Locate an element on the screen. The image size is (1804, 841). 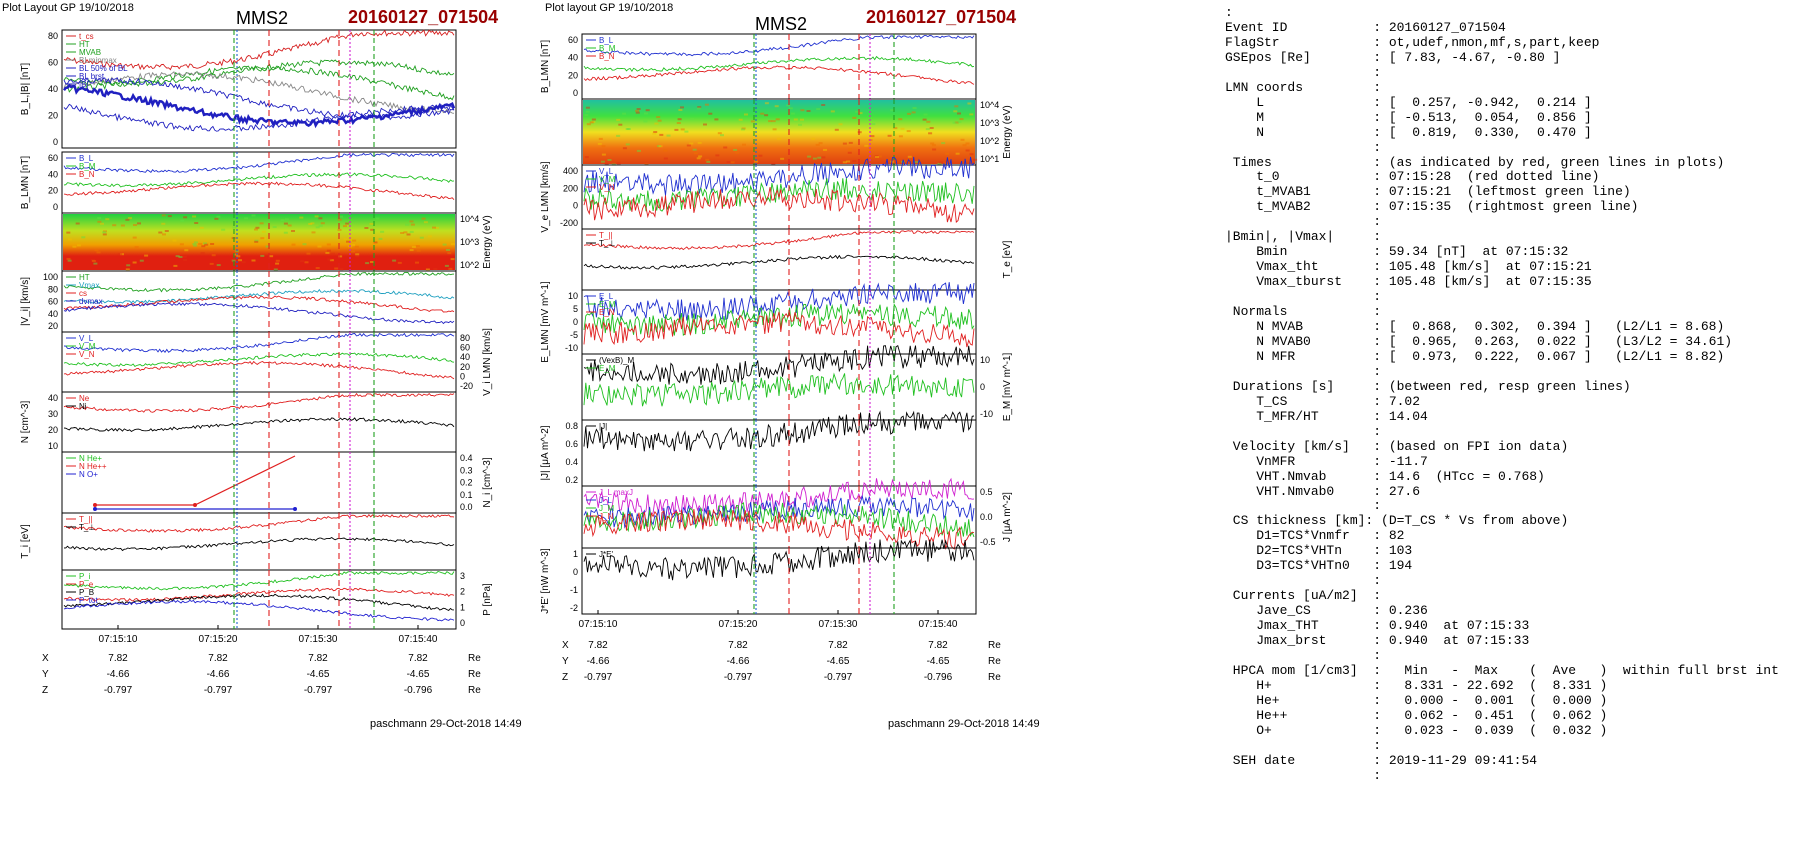
left-ylabel-bl-b: B_L,|B| [nT] is located at coordinates (25, 89).